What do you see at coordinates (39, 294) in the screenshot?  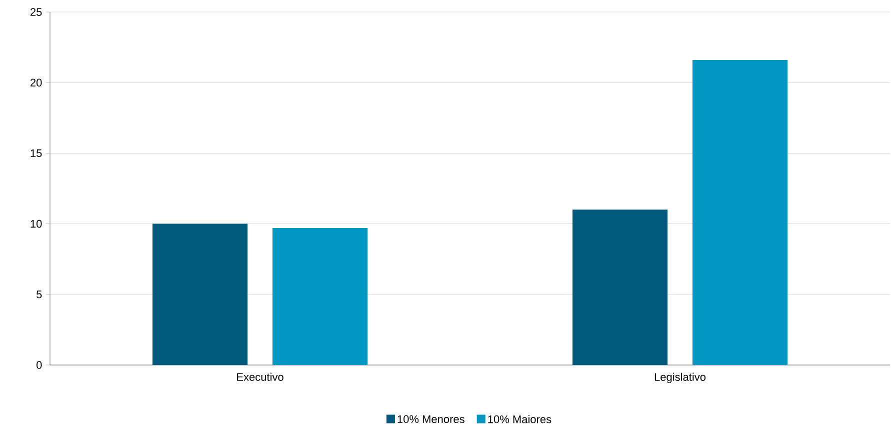 I see `y-tick-label: 5` at bounding box center [39, 294].